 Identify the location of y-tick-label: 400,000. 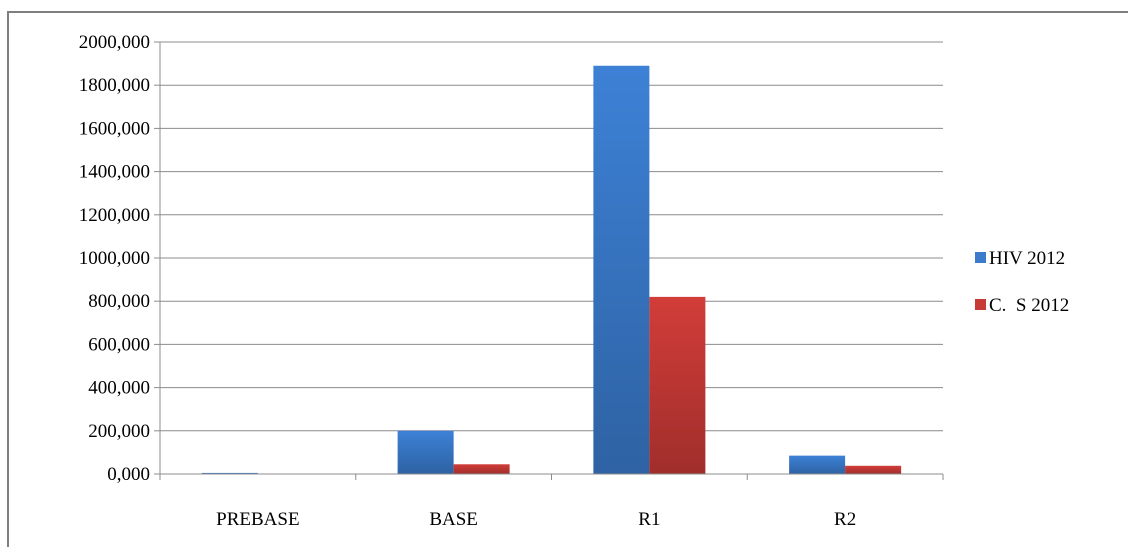
(119, 388).